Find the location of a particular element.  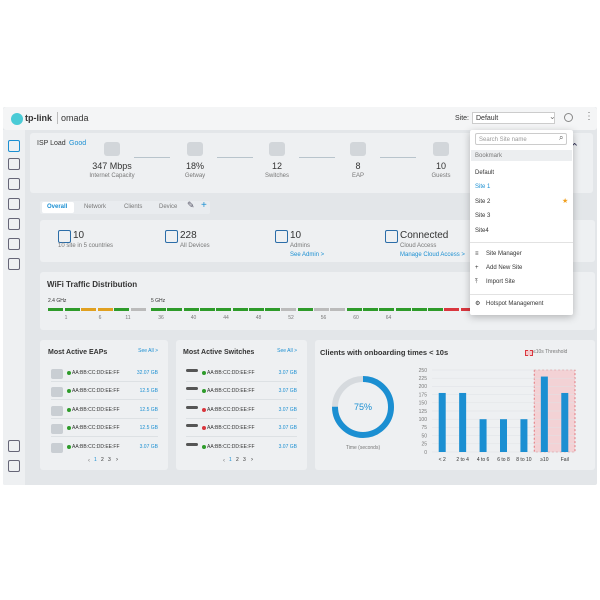

channel-label: 44 is located at coordinates (226, 318).